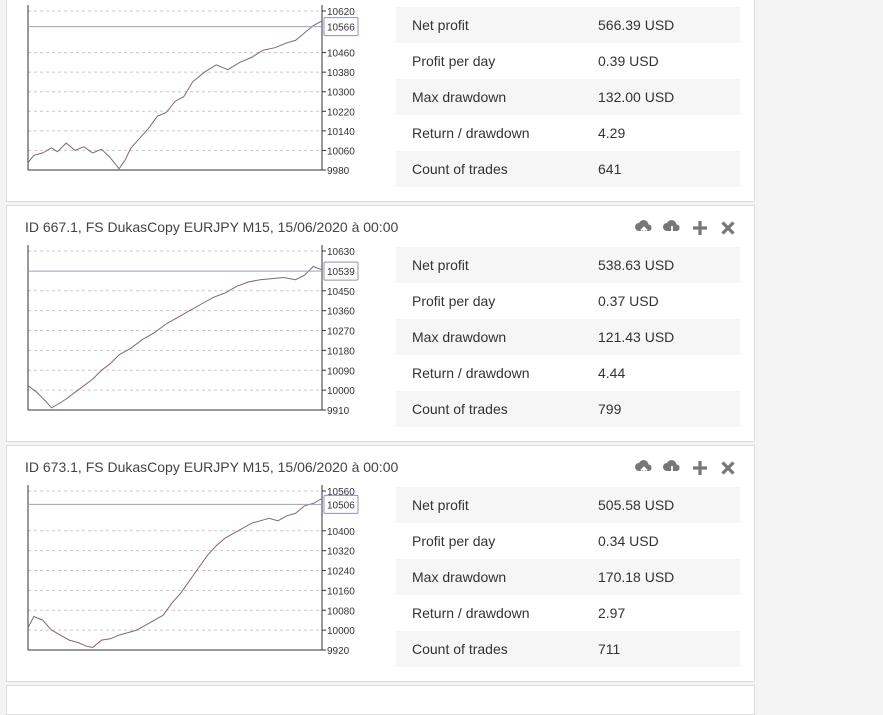 The height and width of the screenshot is (715, 883). Describe the element at coordinates (341, 132) in the screenshot. I see `y-tick-label: 10140` at that location.